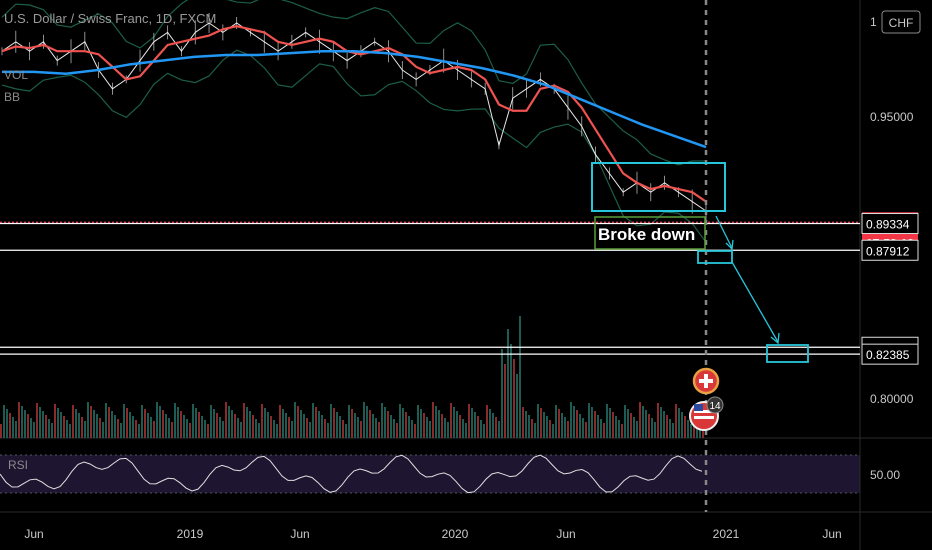 This screenshot has height=550, width=932. I want to click on price-tick-top: 1, so click(873, 22).